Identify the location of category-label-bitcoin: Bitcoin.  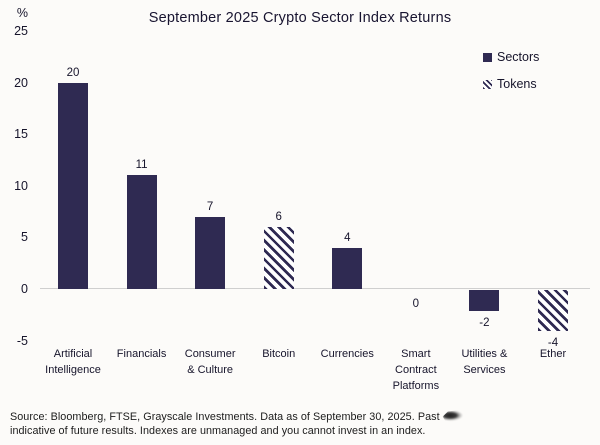
(279, 354).